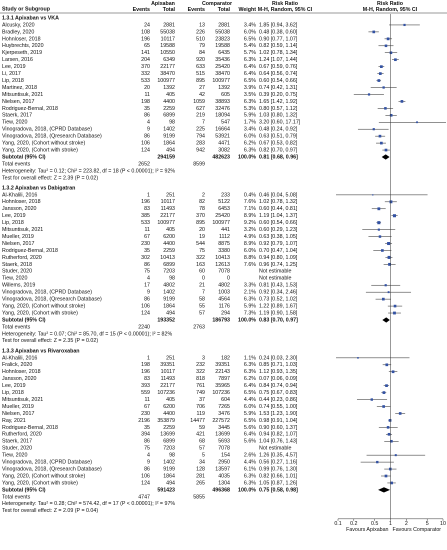 The width and height of the screenshot is (447, 550). I want to click on subtotal-n2: 186793, so click(221, 320).